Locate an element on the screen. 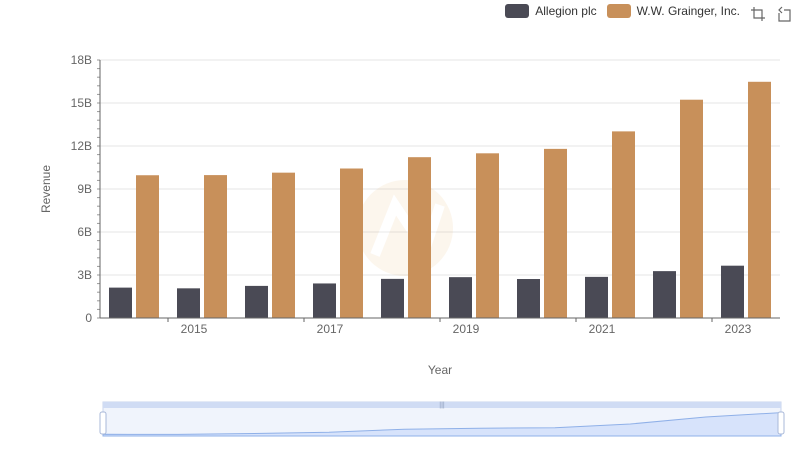 The image size is (800, 461). slider-handle-right is located at coordinates (781, 423).